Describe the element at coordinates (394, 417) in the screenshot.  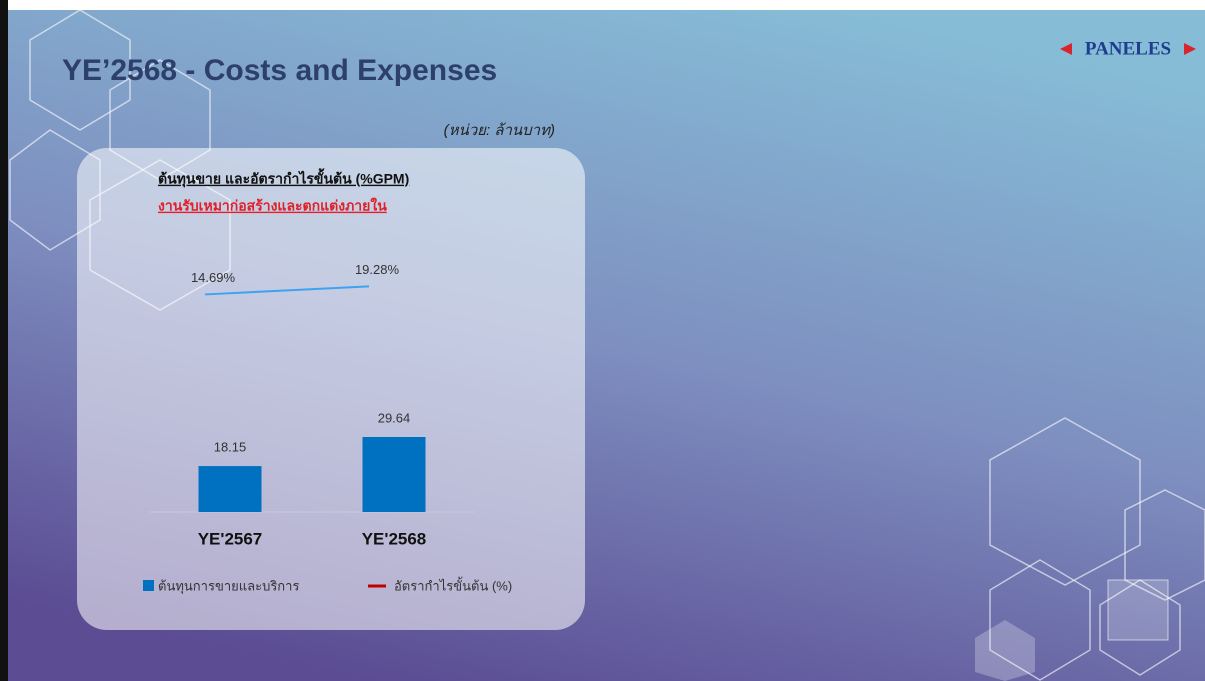
I see `data-label: 29.64` at that location.